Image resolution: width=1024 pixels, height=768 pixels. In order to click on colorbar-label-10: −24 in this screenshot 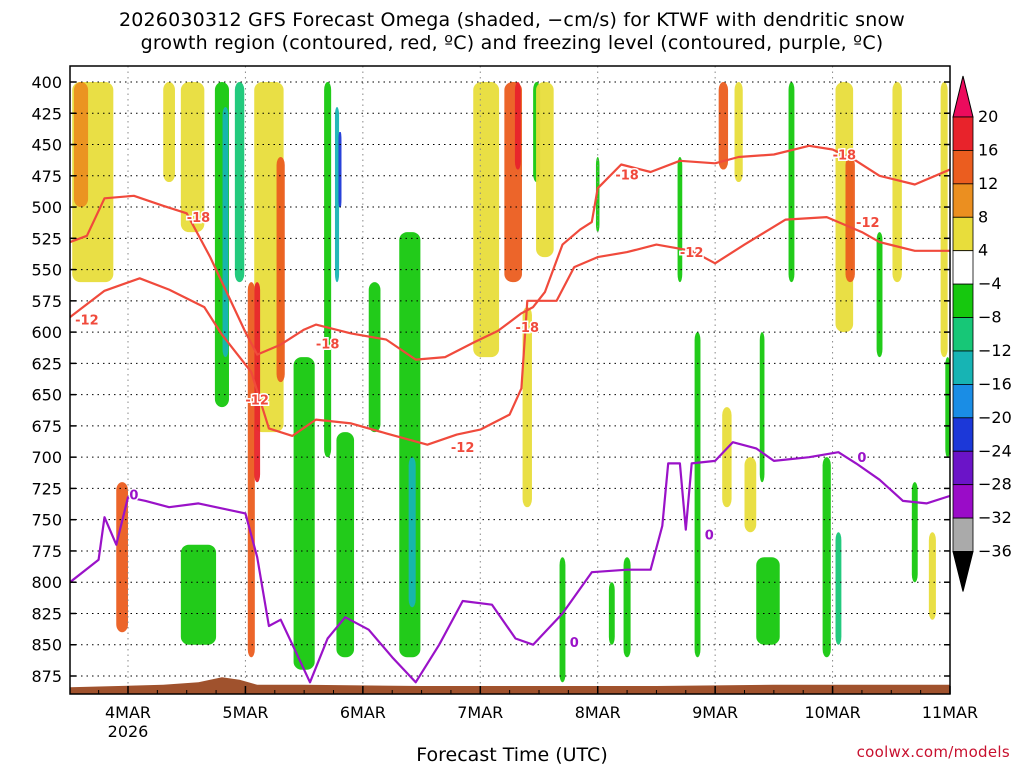, I will do `click(995, 450)`.